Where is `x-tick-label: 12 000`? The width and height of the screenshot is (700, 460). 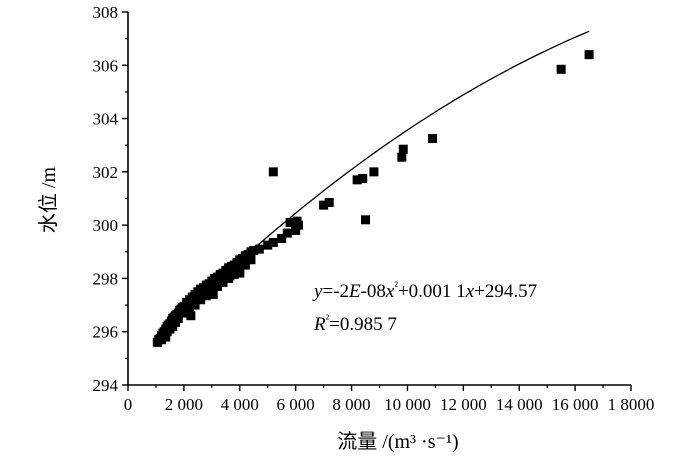
x-tick-label: 12 000 is located at coordinates (463, 404).